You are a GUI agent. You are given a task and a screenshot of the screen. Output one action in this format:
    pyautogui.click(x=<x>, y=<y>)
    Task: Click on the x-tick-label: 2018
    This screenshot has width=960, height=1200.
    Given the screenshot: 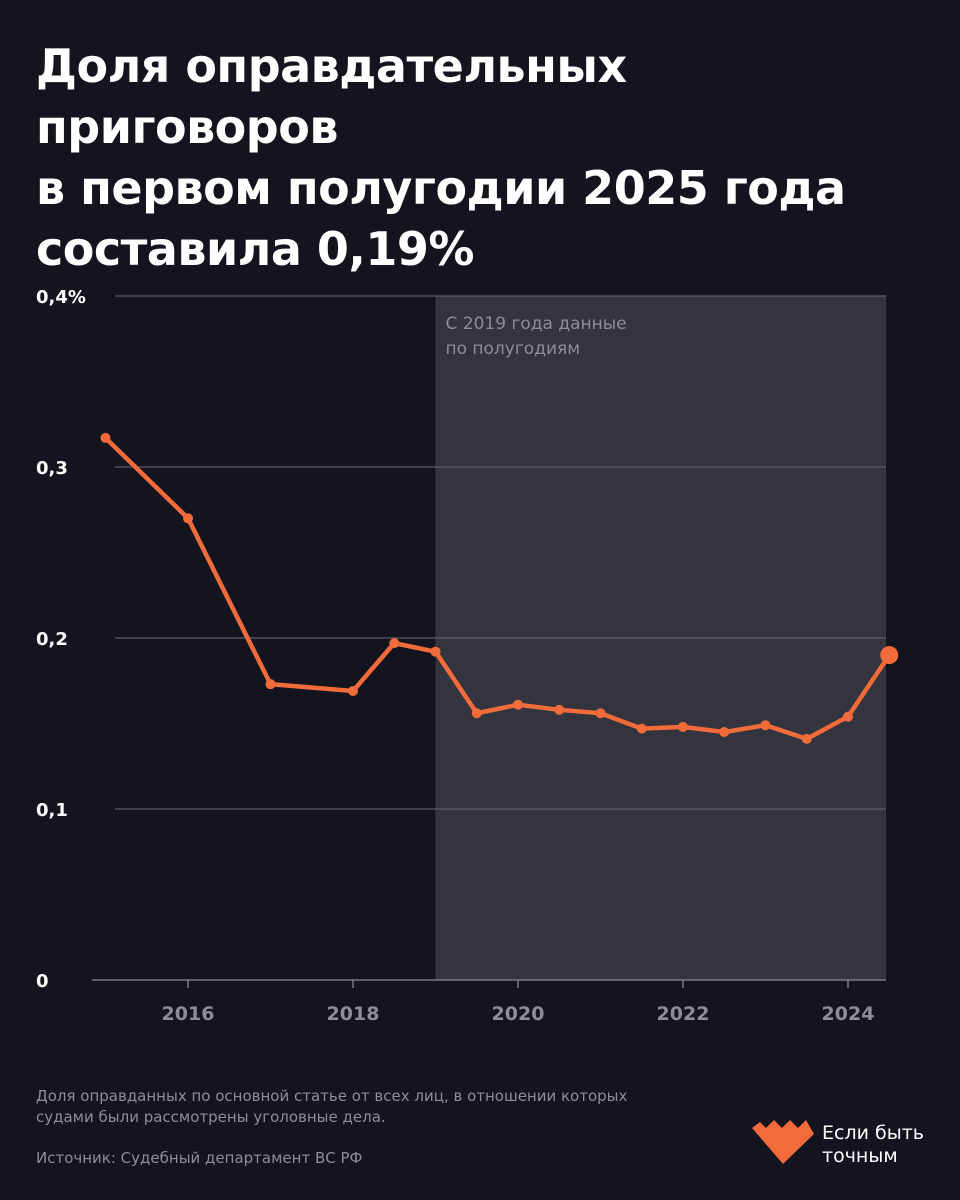 What is the action you would take?
    pyautogui.click(x=353, y=1014)
    